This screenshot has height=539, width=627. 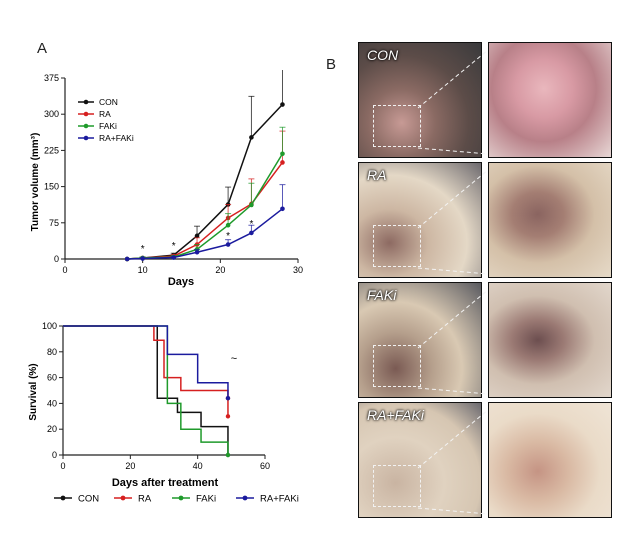 What do you see at coordinates (377, 175) in the screenshot?
I see `photo-group-label: RA` at bounding box center [377, 175].